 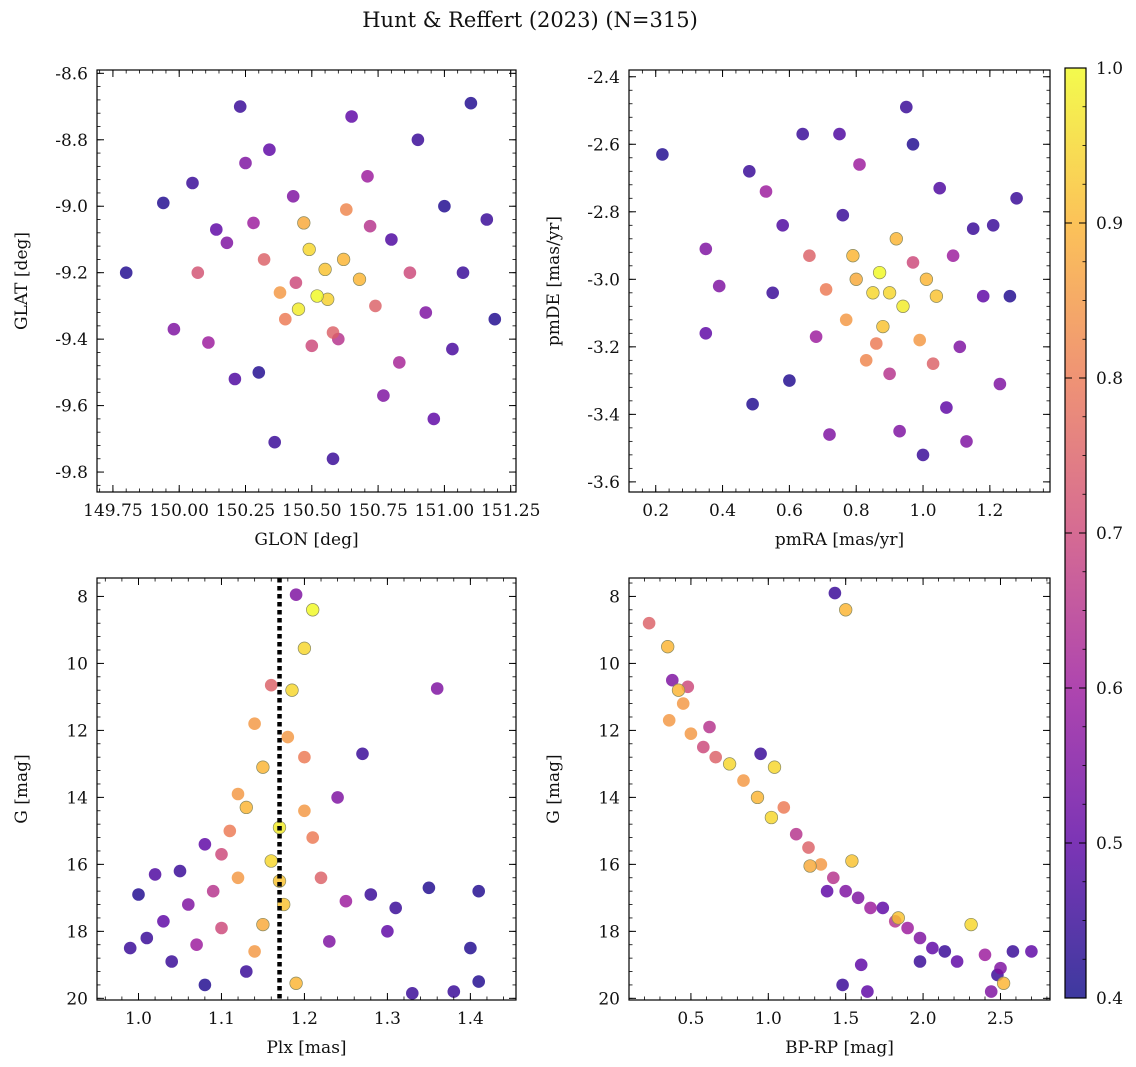 What do you see at coordinates (603, 483) in the screenshot?
I see `y-tick-label: -3.6` at bounding box center [603, 483].